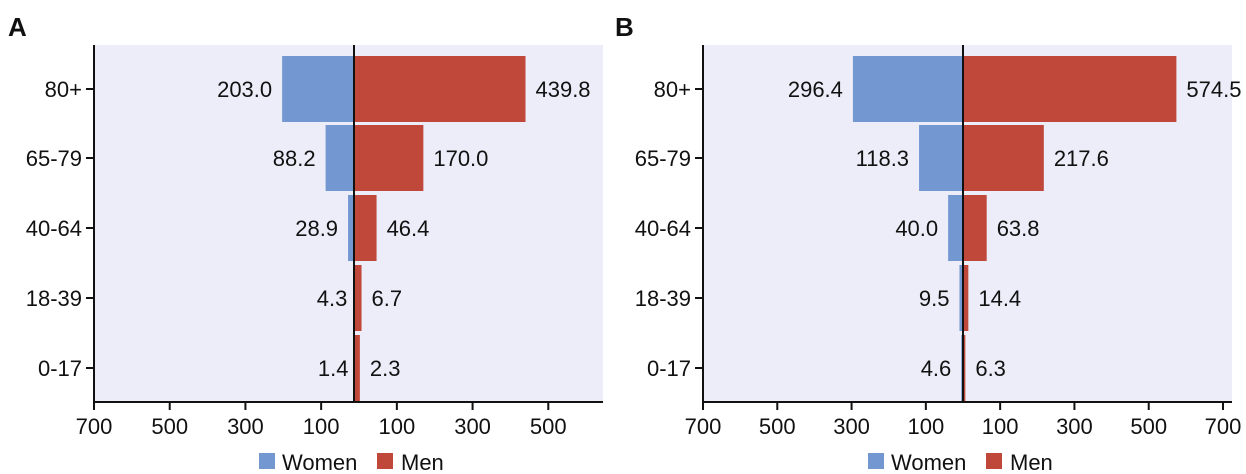 This screenshot has height=474, width=1246. Describe the element at coordinates (1213, 89) in the screenshot. I see `label-men-80+: 574.5` at that location.